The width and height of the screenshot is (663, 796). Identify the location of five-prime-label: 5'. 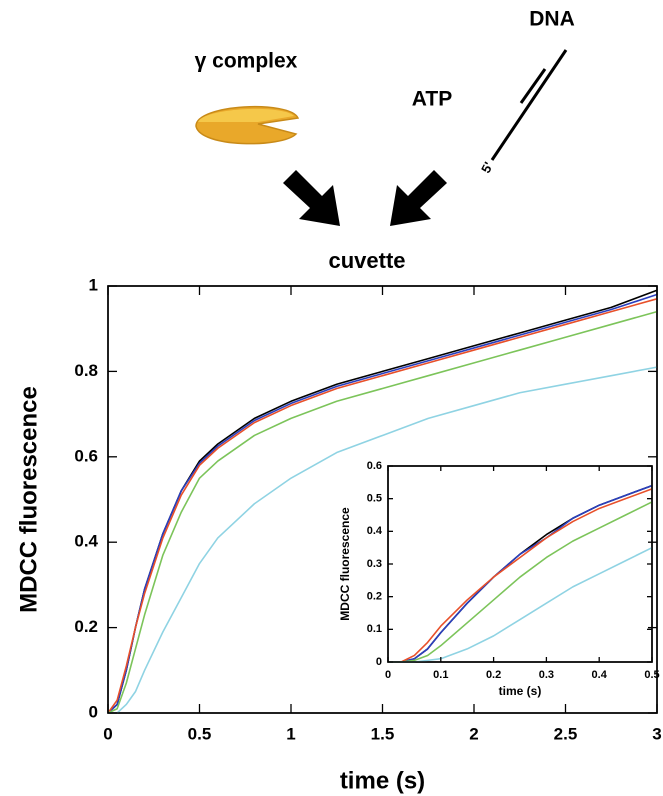
(487, 167).